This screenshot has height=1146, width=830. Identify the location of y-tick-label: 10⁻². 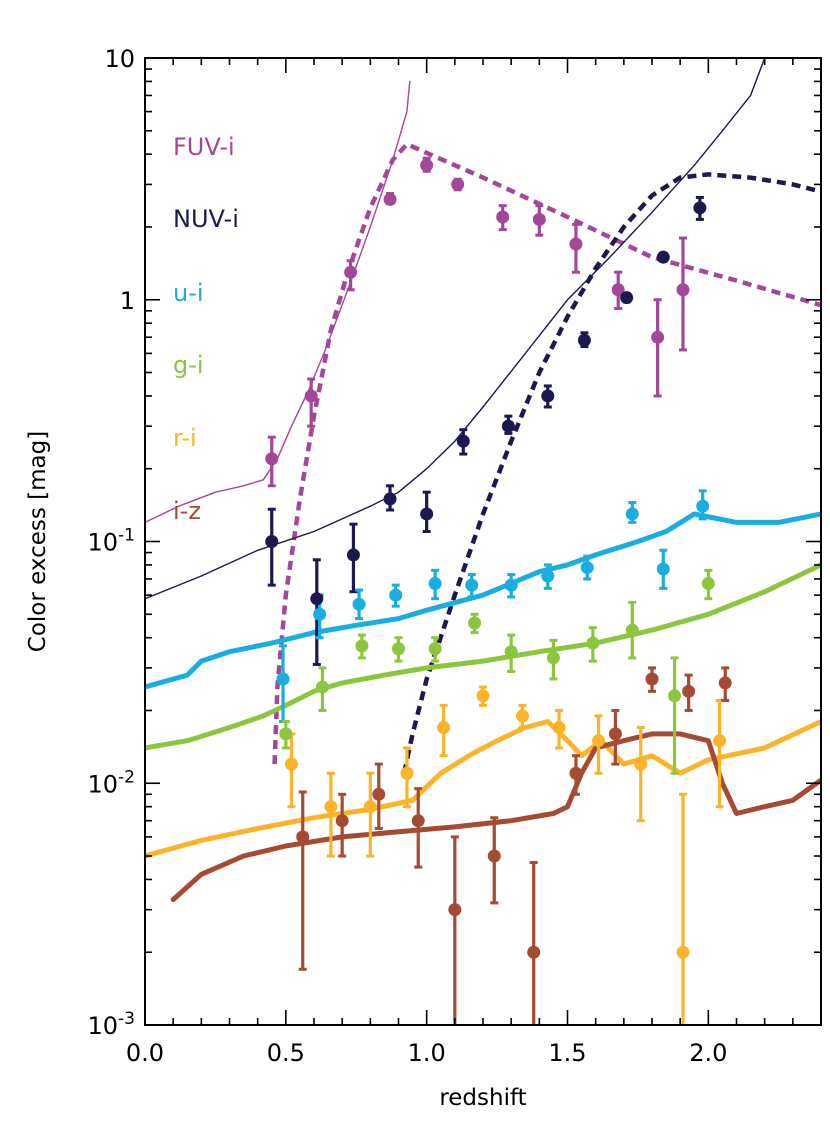
(112, 782).